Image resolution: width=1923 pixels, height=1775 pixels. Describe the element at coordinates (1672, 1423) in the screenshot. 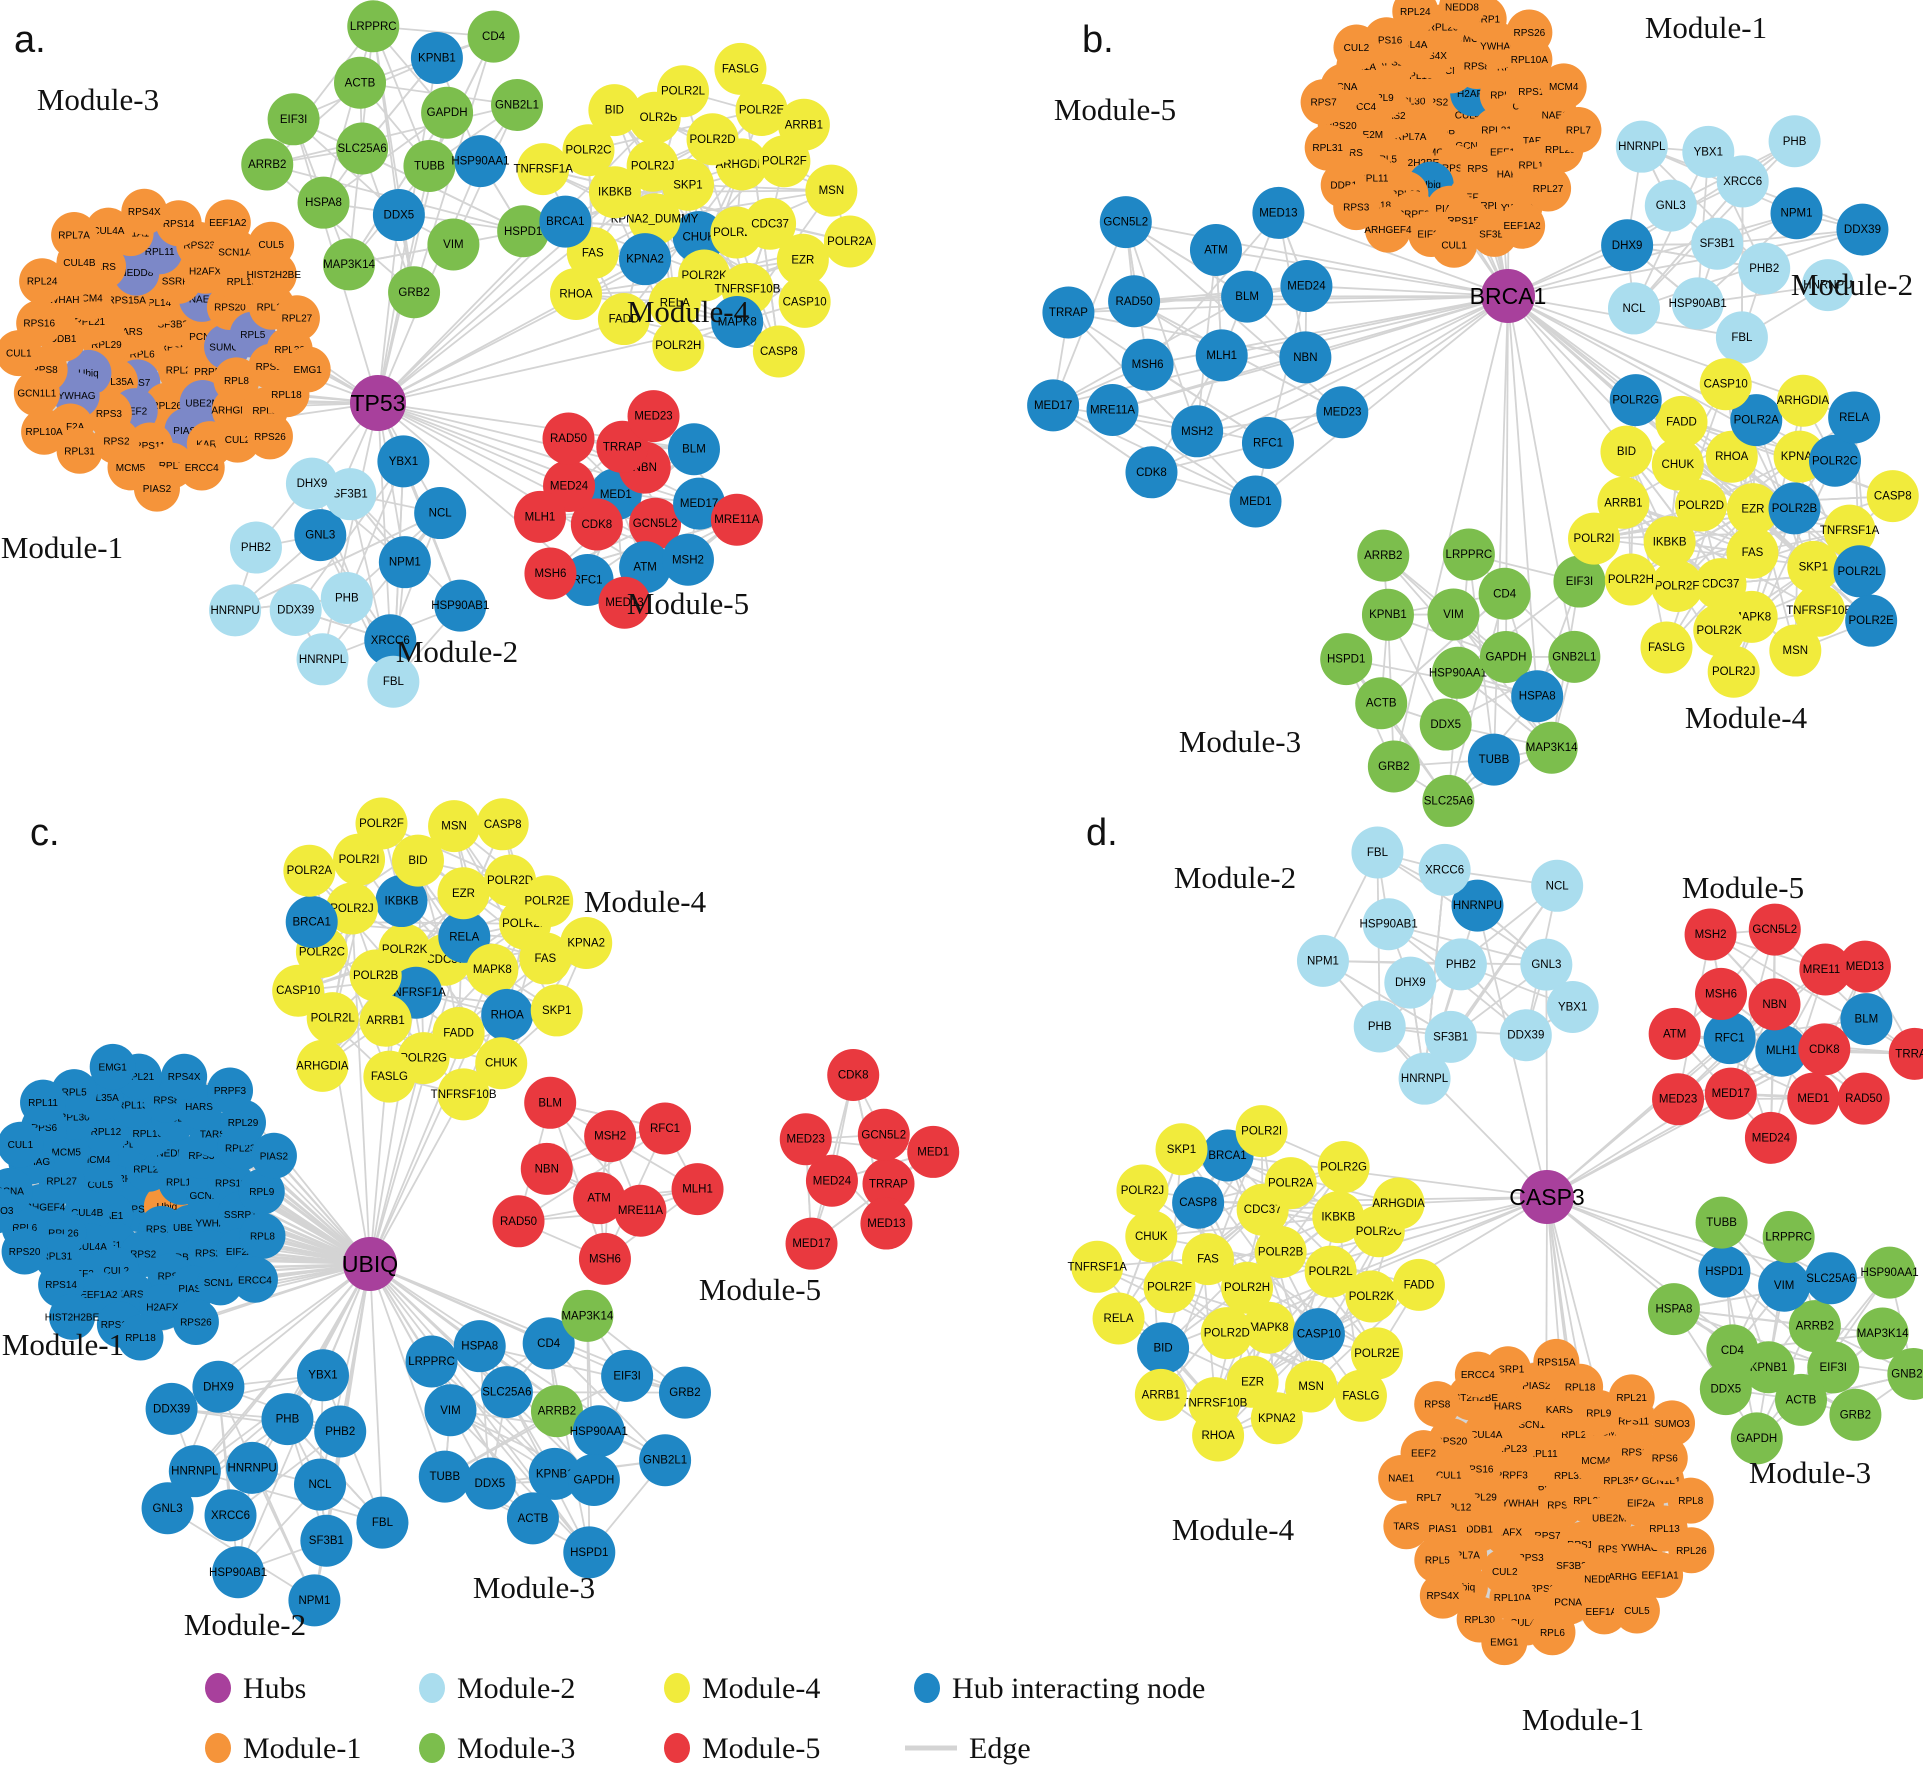

I see `node-SUMO3` at that location.